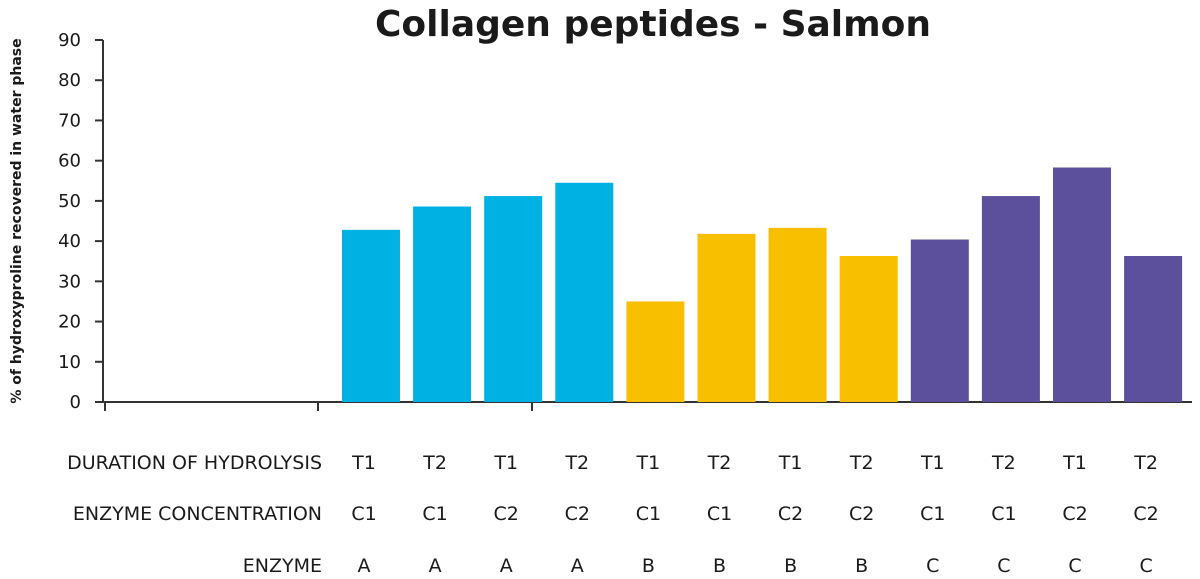 The height and width of the screenshot is (579, 1200). Describe the element at coordinates (194, 463) in the screenshot. I see `category-row-label: DURATION OF HYDROLYSIS` at that location.